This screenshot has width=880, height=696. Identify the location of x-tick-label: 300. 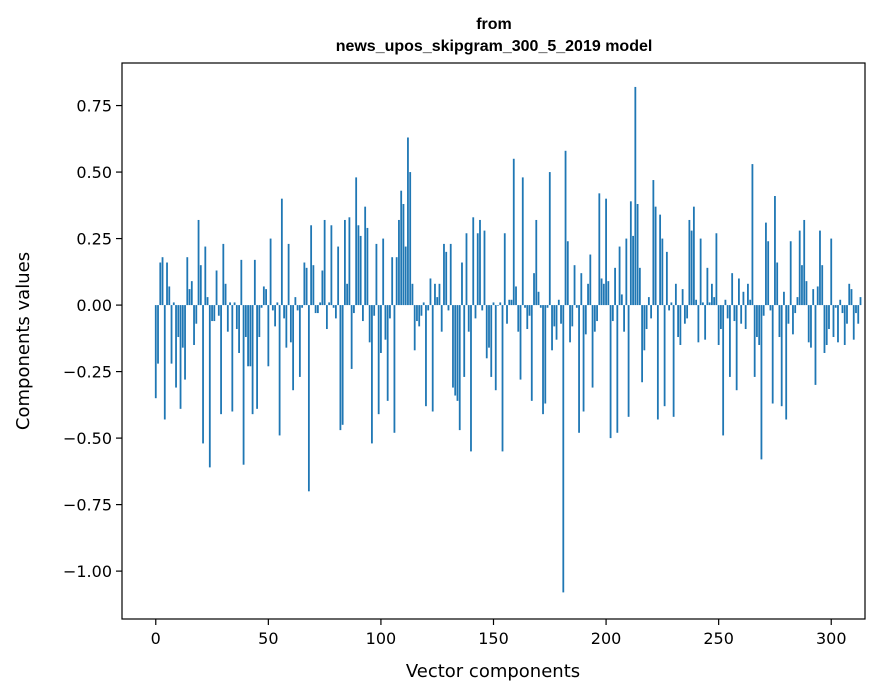
(831, 638).